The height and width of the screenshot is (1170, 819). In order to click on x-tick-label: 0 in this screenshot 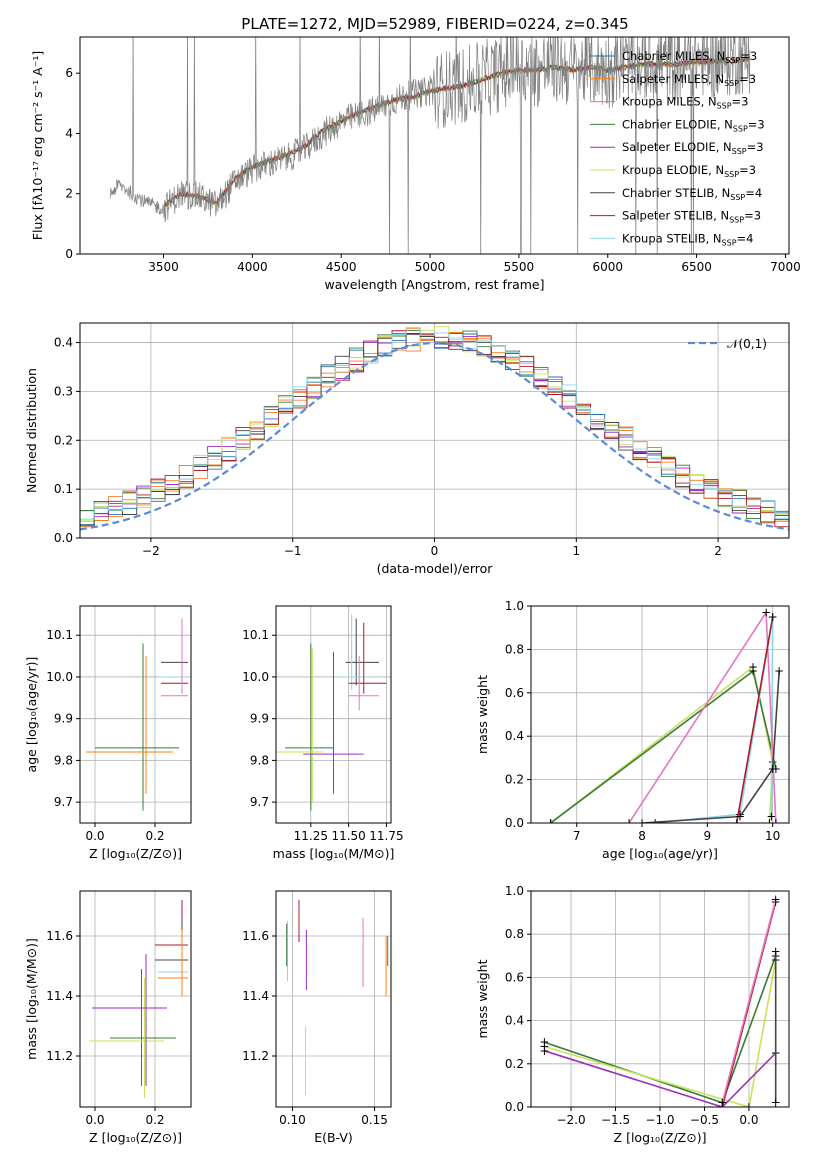, I will do `click(435, 551)`.